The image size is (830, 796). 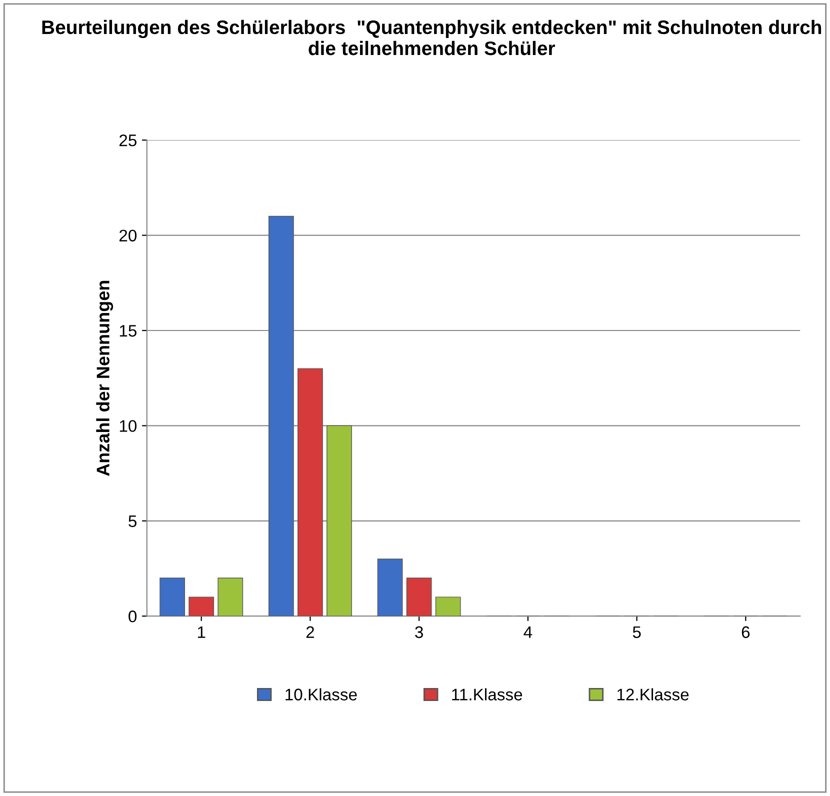 What do you see at coordinates (128, 426) in the screenshot?
I see `y-tick-label: 10` at bounding box center [128, 426].